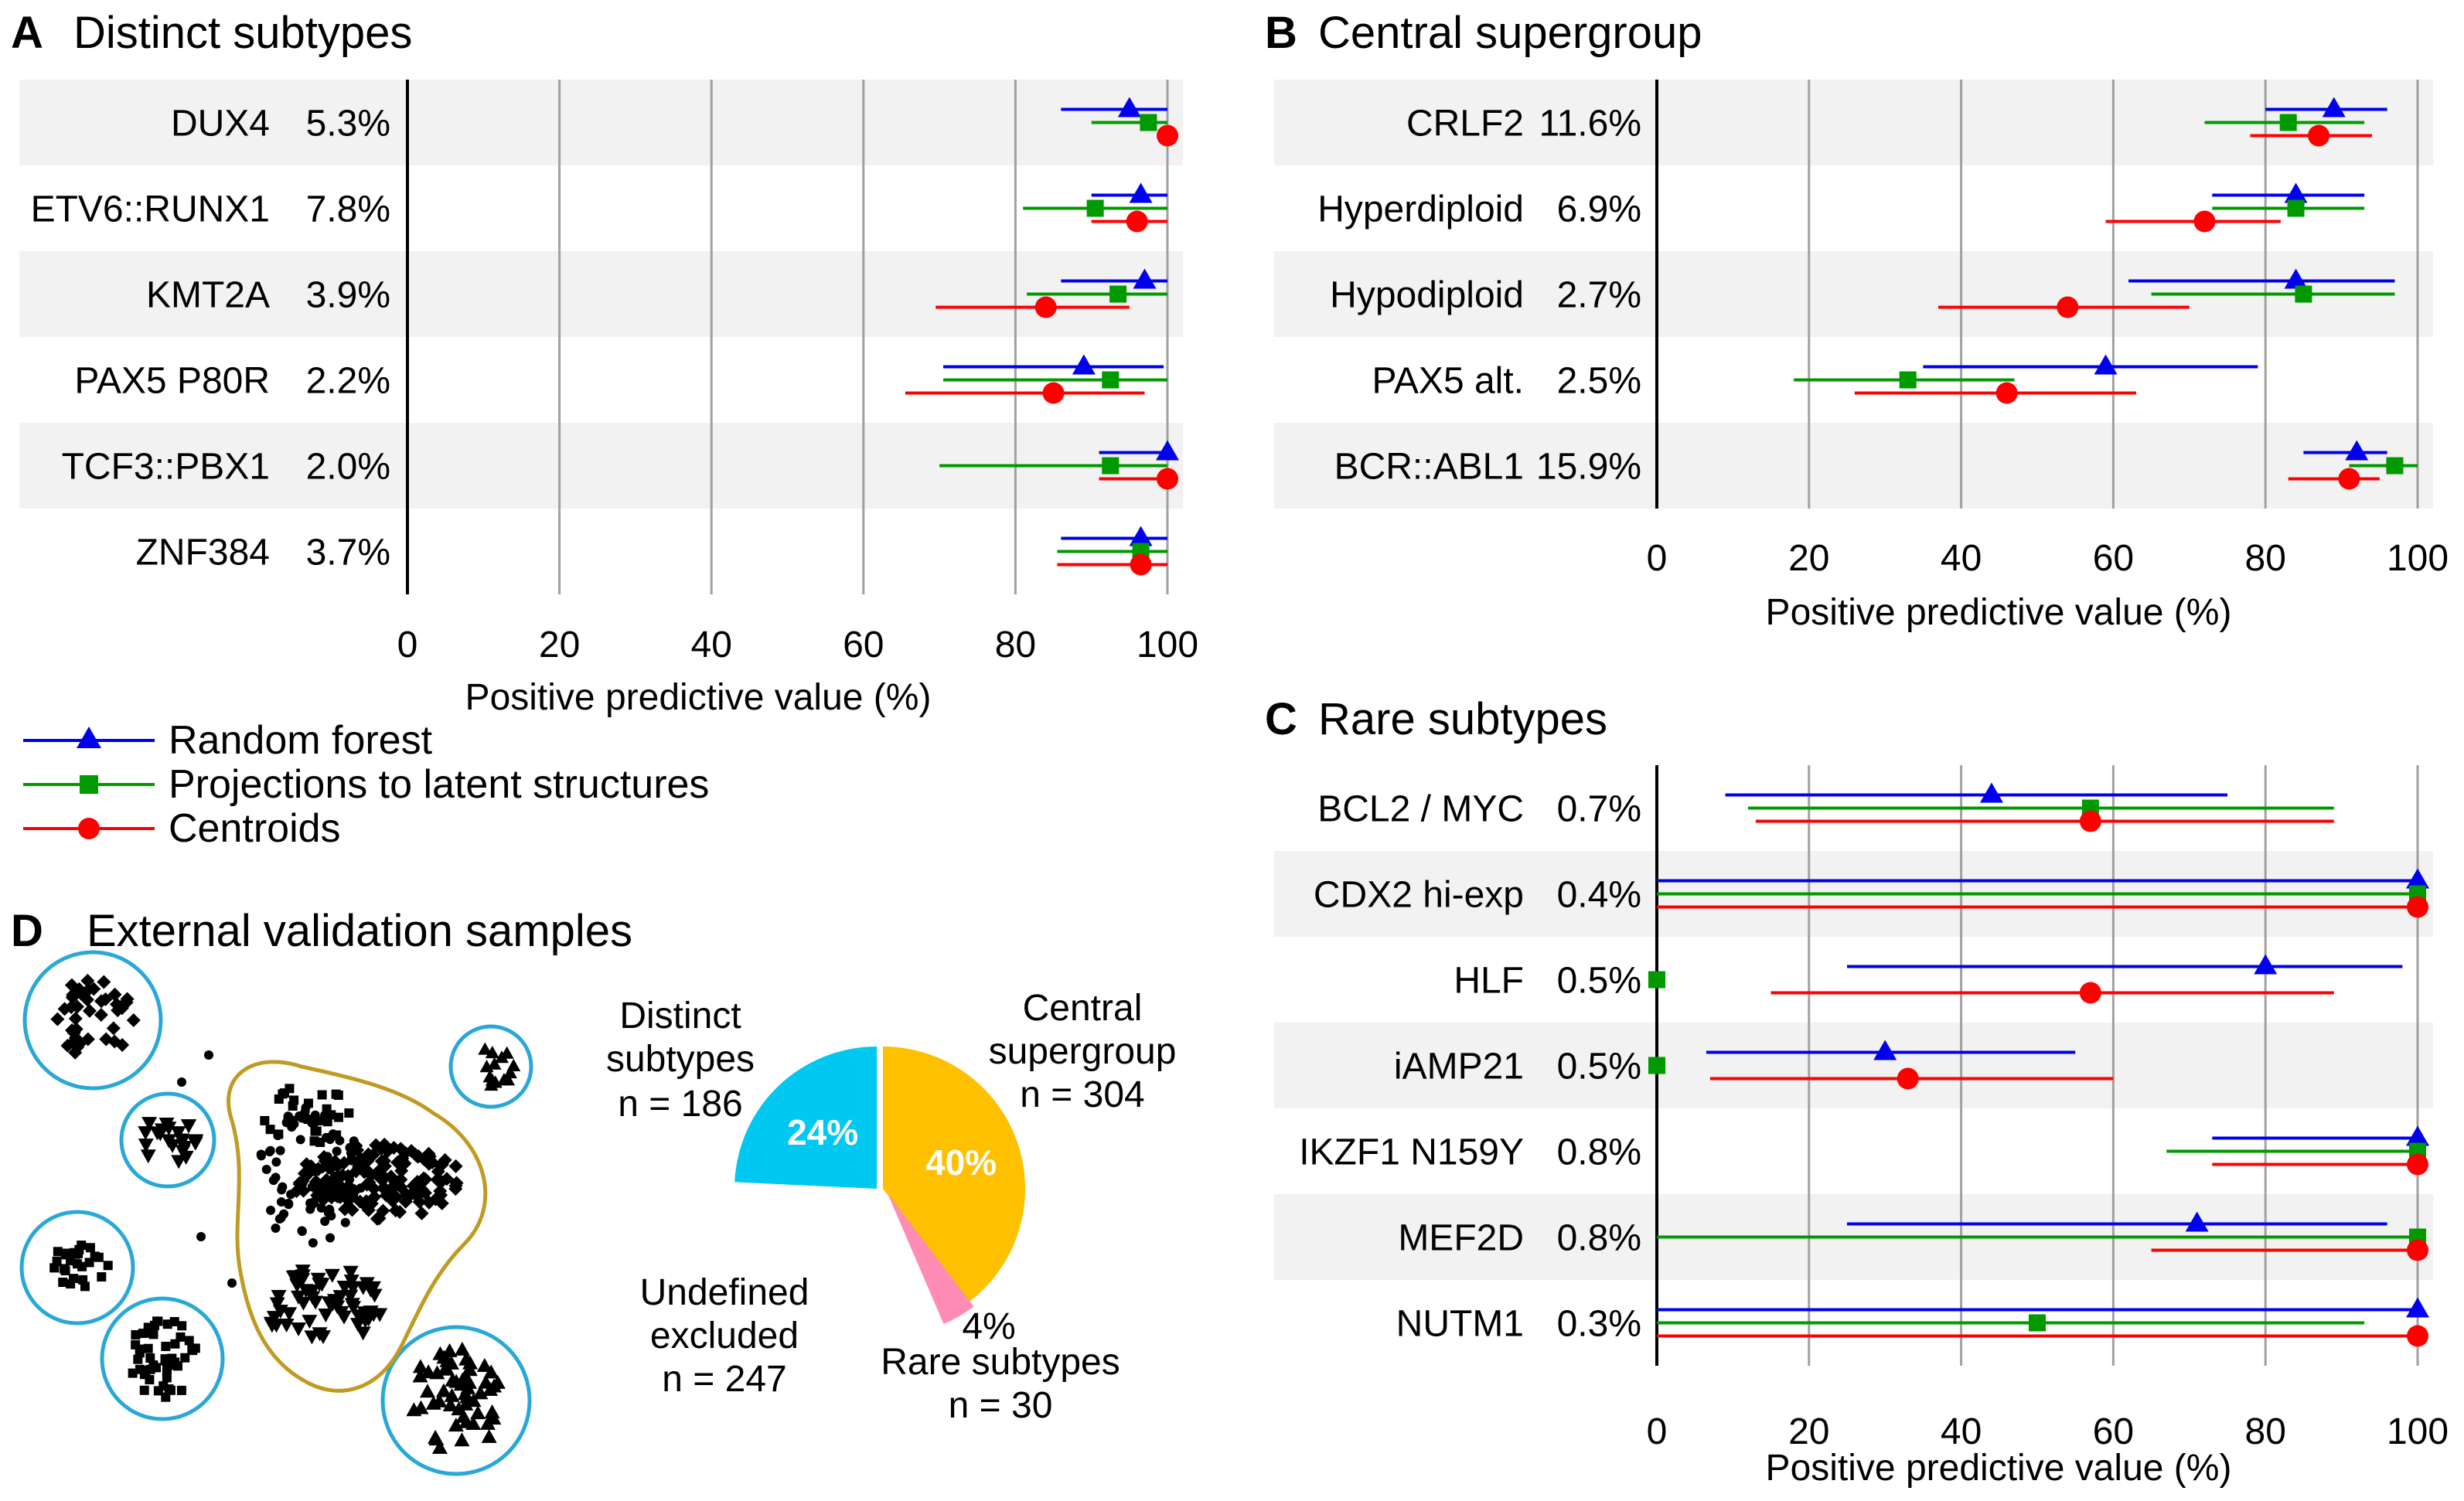  What do you see at coordinates (2357, 451) in the screenshot?
I see `panel-b-rf-point` at bounding box center [2357, 451].